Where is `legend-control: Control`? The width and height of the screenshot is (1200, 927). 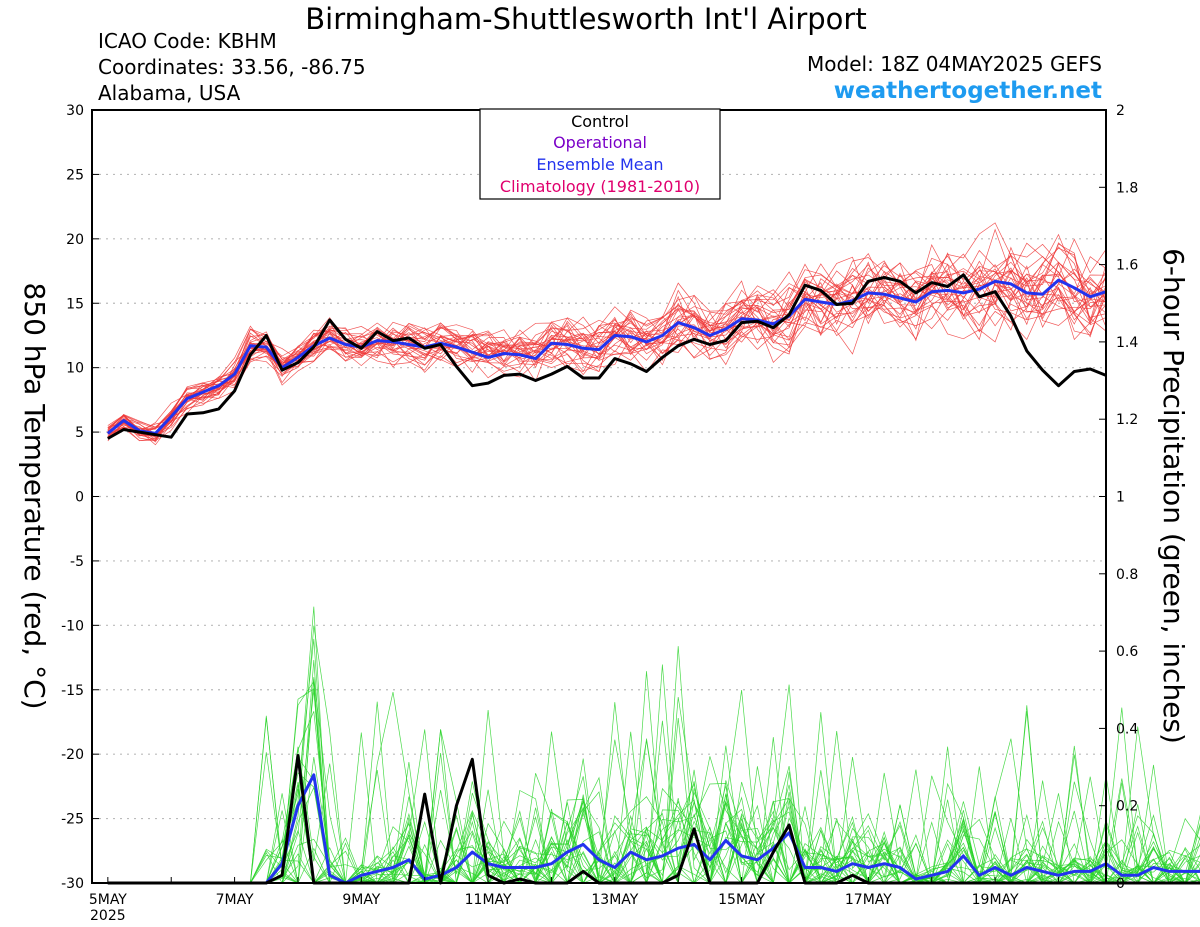 legend-control: Control is located at coordinates (600, 121).